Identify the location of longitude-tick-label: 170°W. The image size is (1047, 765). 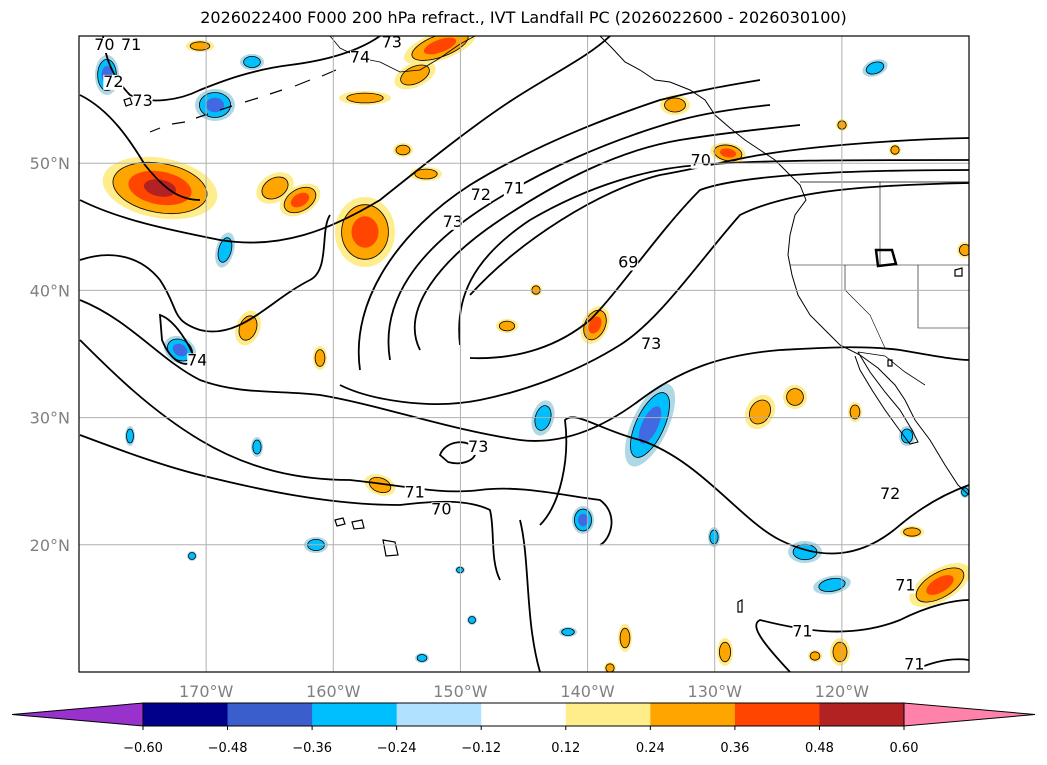
(206, 691).